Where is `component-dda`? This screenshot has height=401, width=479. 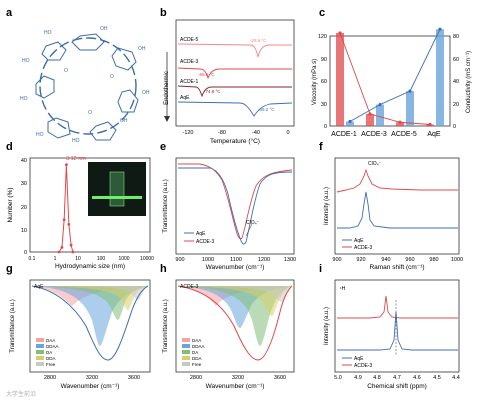
component-dda is located at coordinates (235, 301).